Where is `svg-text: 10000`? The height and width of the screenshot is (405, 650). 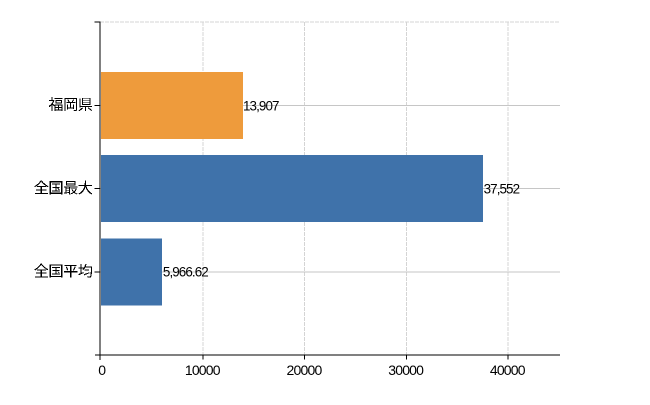
svg-text: 10000 is located at coordinates (203, 370).